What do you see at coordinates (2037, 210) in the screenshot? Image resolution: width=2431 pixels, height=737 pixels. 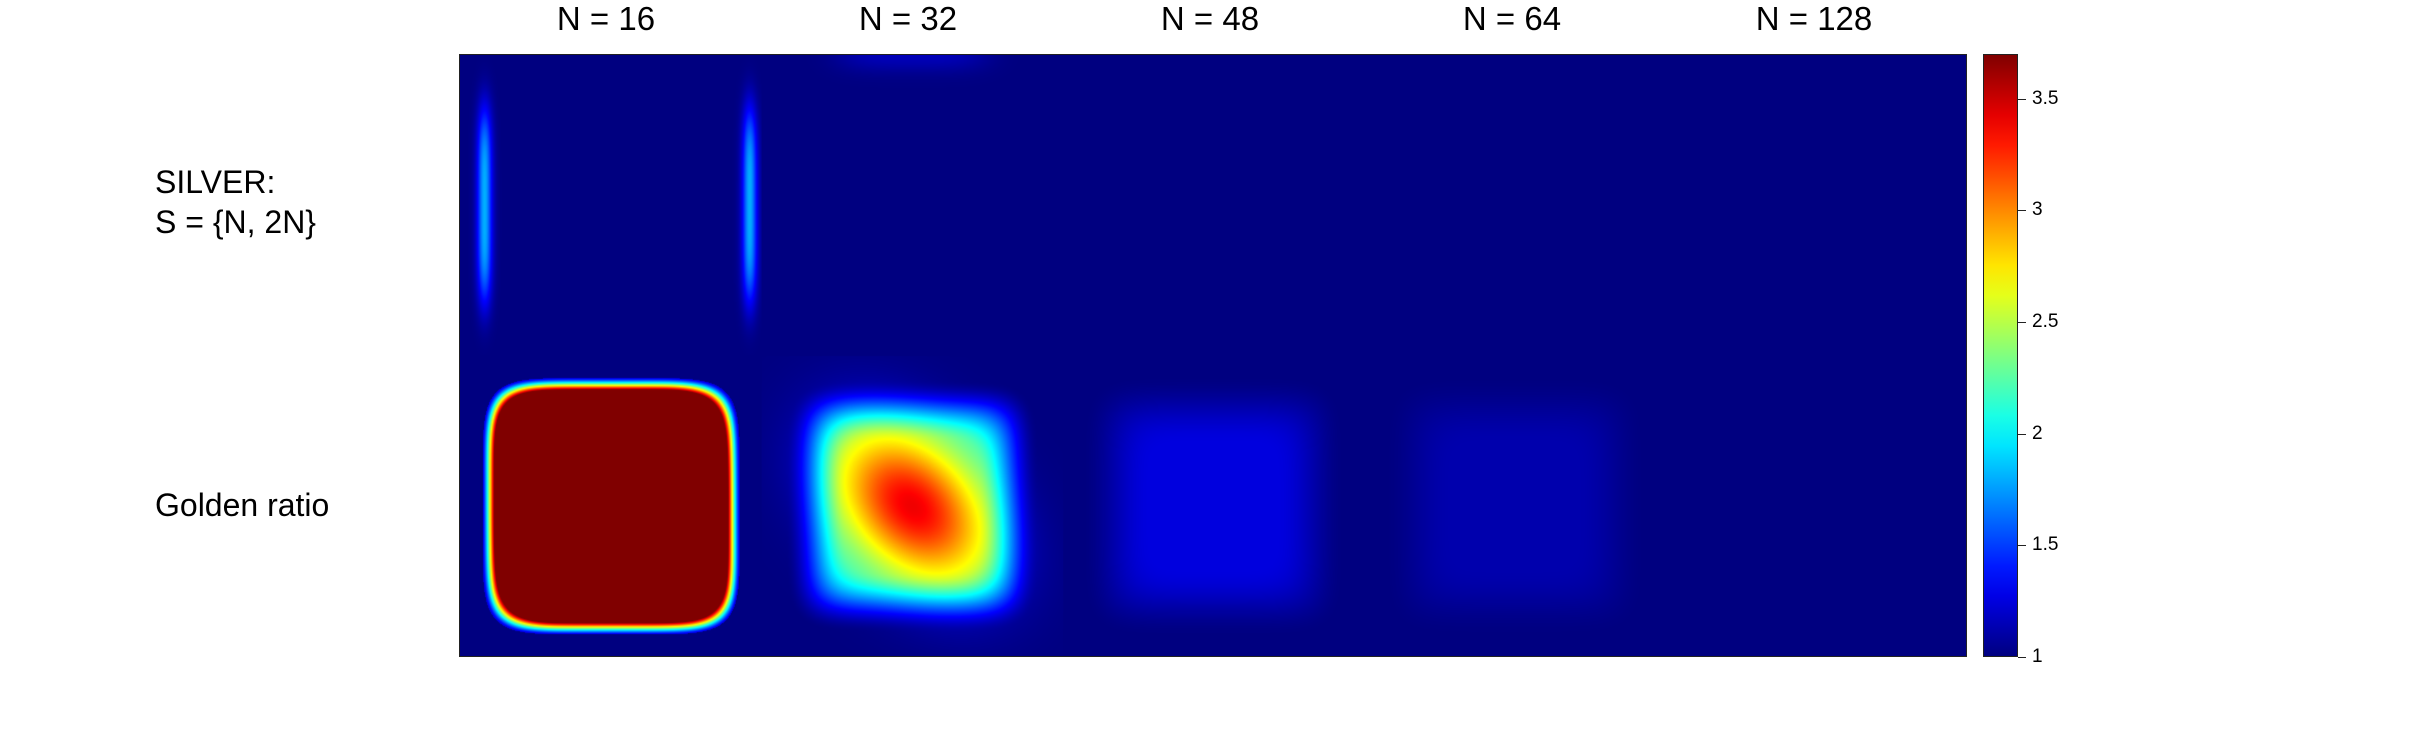 I see `colorbar-tick-label: 3` at bounding box center [2037, 210].